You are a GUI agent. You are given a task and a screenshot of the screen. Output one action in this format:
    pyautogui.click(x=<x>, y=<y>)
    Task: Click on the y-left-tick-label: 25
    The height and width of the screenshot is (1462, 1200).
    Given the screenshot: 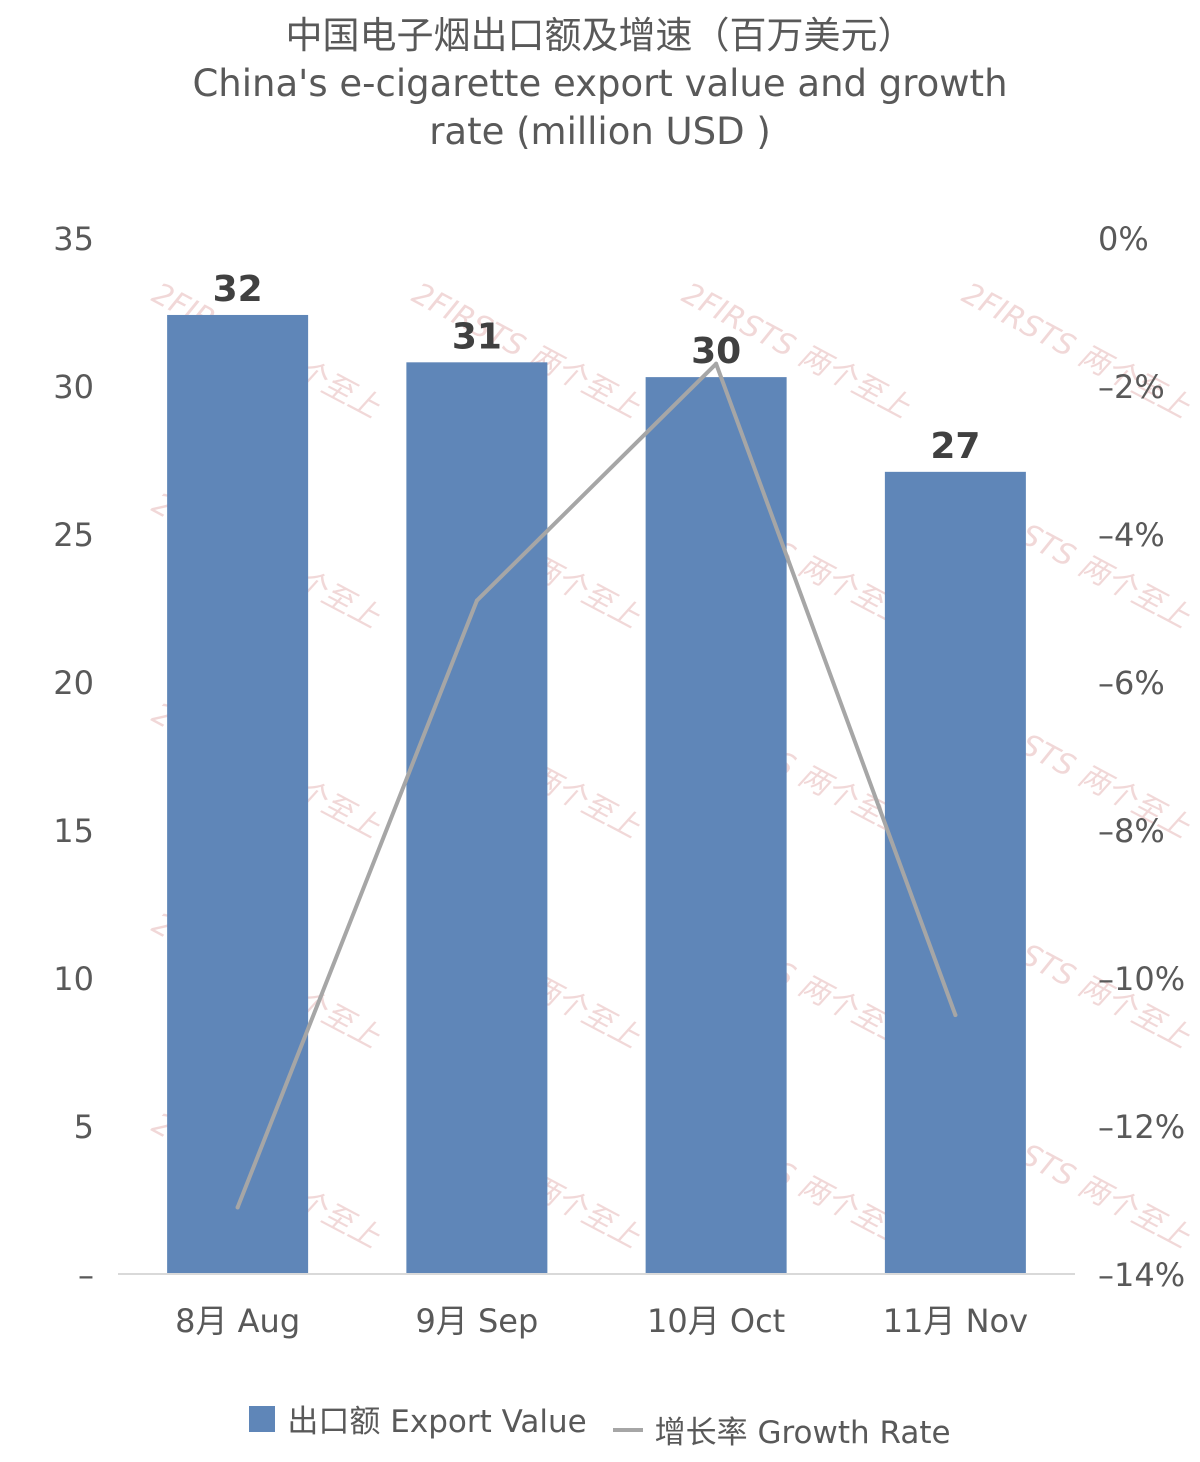 What is the action you would take?
    pyautogui.click(x=73, y=535)
    